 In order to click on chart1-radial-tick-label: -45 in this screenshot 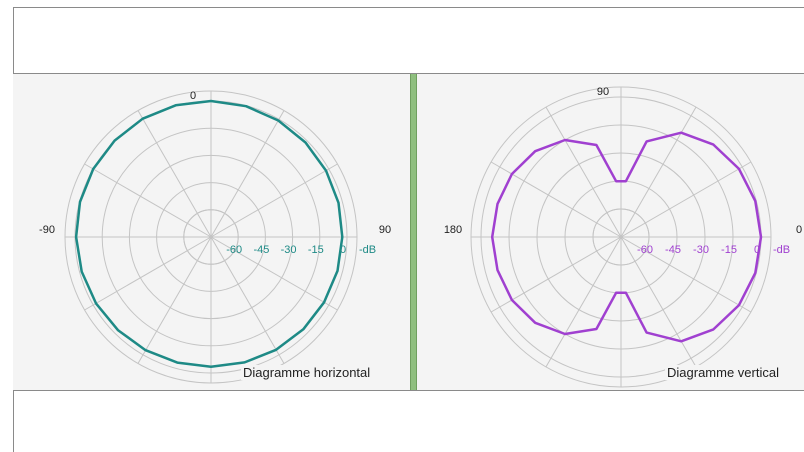, I will do `click(673, 250)`.